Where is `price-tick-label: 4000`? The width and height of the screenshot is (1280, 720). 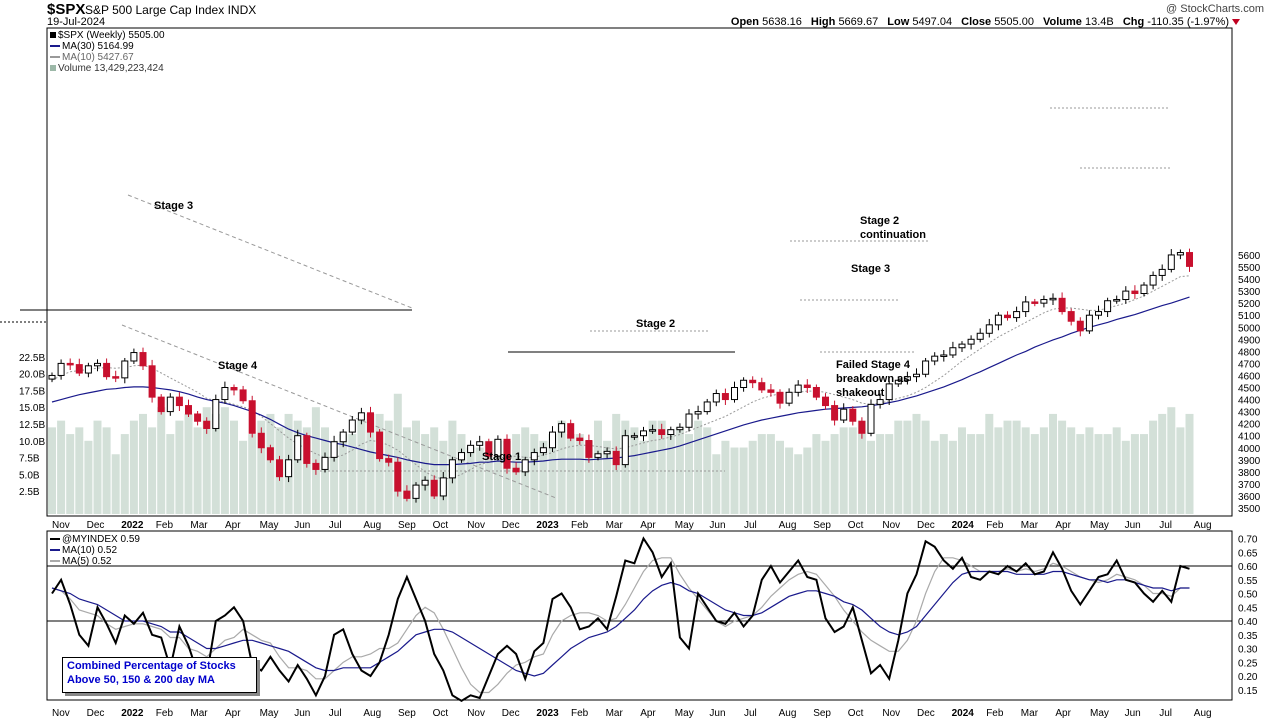 price-tick-label: 4000 is located at coordinates (1249, 449).